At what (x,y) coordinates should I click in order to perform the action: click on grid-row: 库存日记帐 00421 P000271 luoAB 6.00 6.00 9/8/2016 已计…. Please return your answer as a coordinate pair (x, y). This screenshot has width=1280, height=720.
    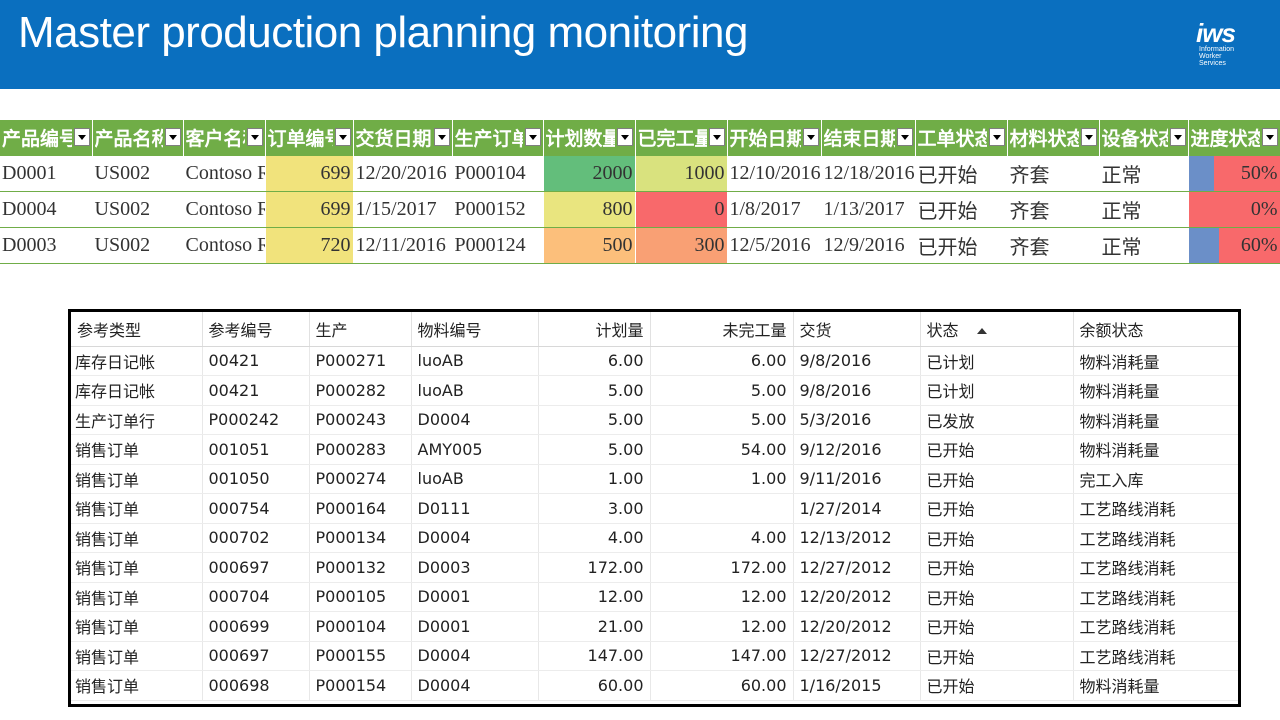
    Looking at the image, I should click on (654, 361).